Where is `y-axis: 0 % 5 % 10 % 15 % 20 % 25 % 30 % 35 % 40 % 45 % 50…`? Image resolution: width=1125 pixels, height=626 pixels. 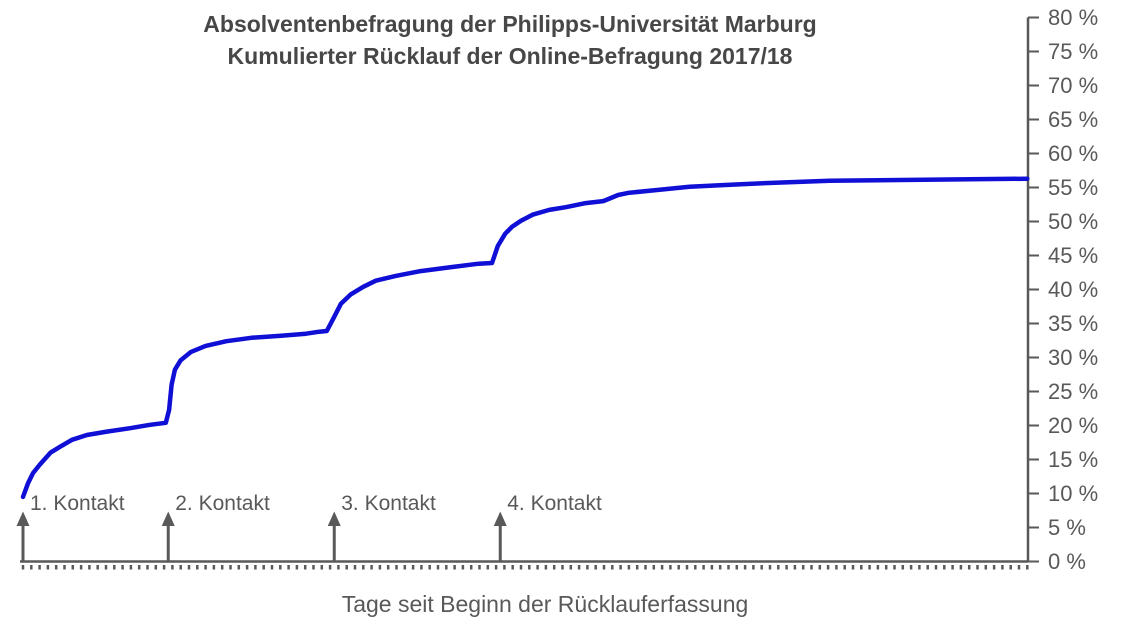
y-axis: 0 % 5 % 10 % 15 % 20 % 25 % 30 % 35 % 40 % 45 % 50… is located at coordinates (1062, 289).